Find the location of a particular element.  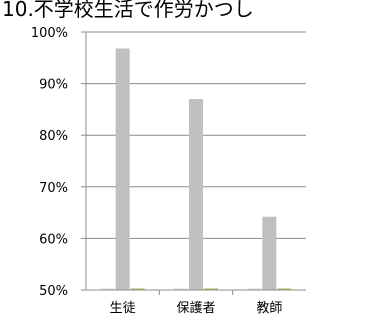

y-tick-label-50: 50% is located at coordinates (53, 291).